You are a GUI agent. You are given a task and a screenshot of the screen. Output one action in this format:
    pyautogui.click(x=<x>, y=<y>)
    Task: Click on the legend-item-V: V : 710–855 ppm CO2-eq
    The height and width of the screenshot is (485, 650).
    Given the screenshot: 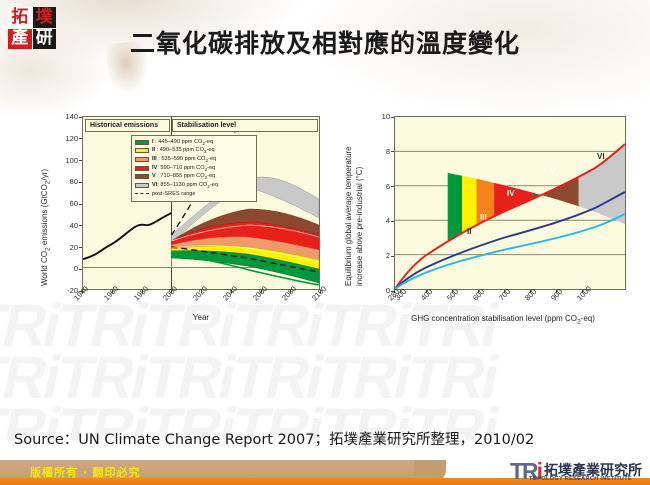 What is the action you would take?
    pyautogui.click(x=194, y=176)
    